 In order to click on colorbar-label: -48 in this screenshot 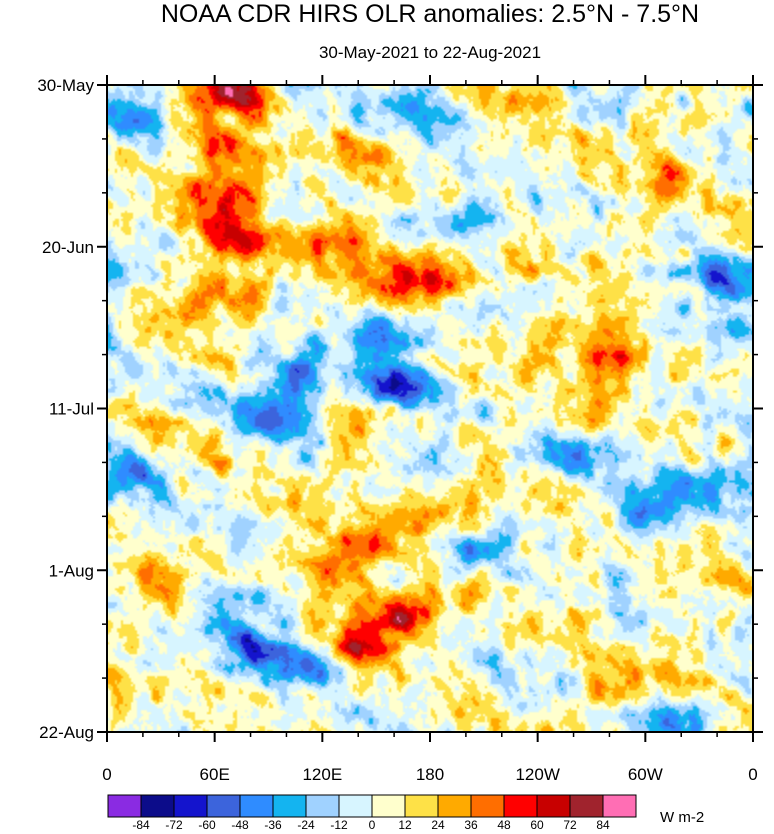, I will do `click(240, 825)`.